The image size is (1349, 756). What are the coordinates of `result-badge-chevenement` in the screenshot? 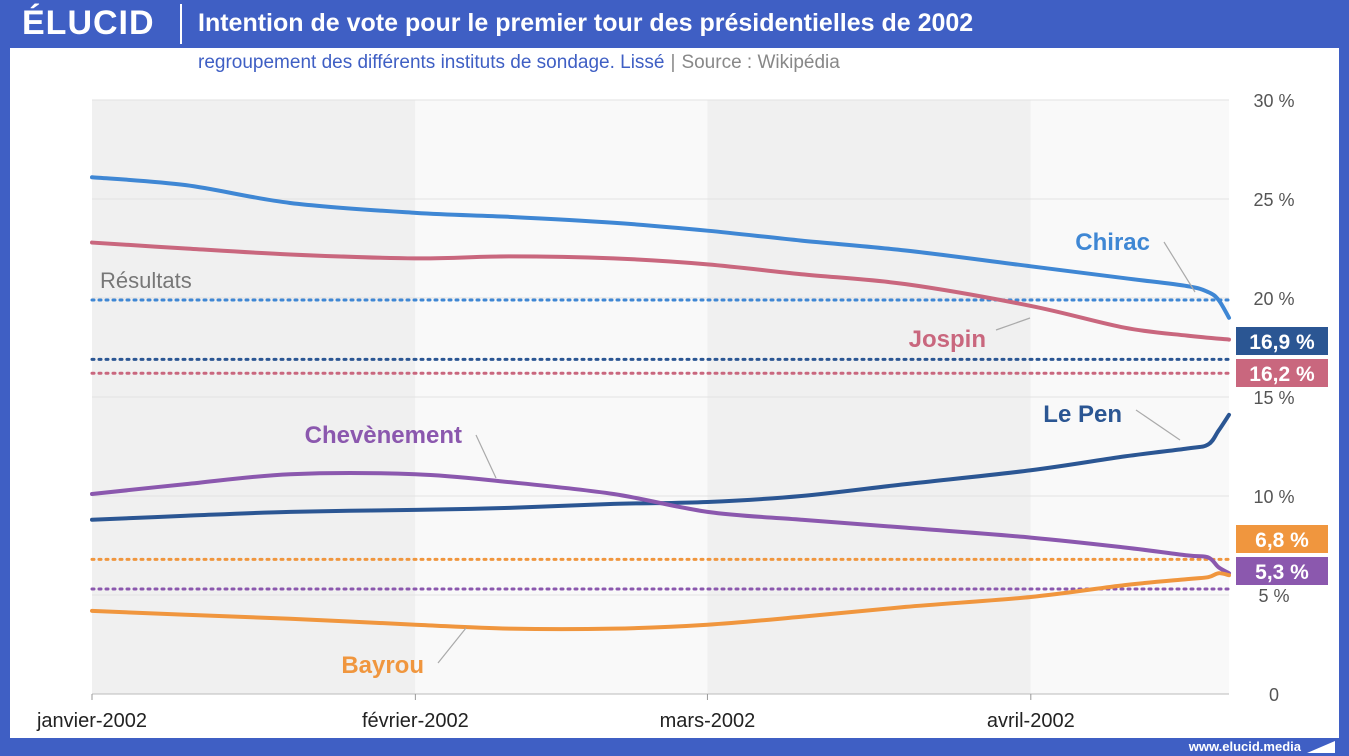 It's located at (1282, 571).